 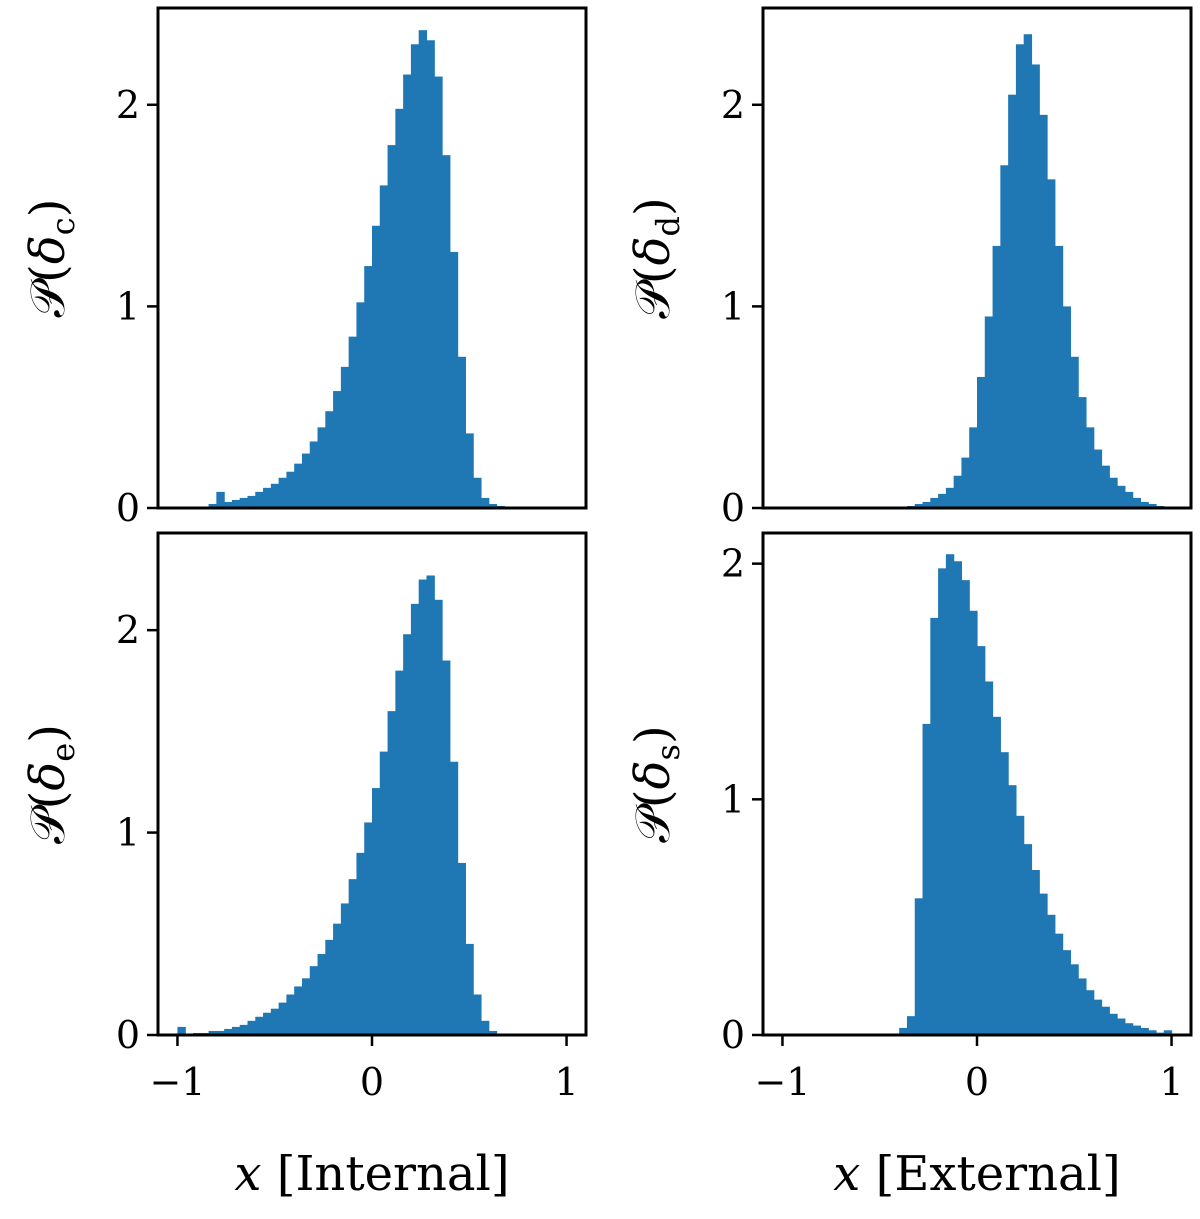 I want to click on bars-s, so click(x=1036, y=794).